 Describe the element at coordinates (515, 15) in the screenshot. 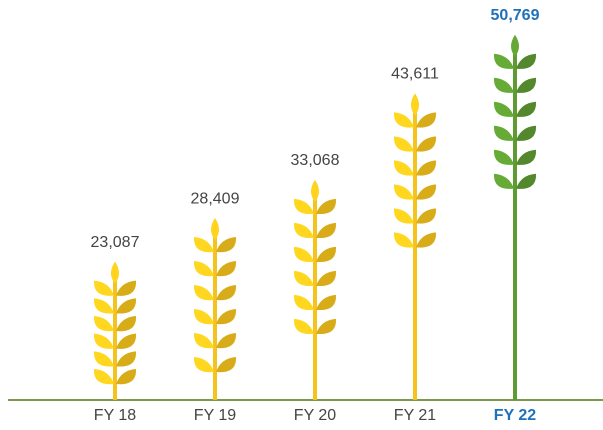

I see `value-label: 50,769` at that location.